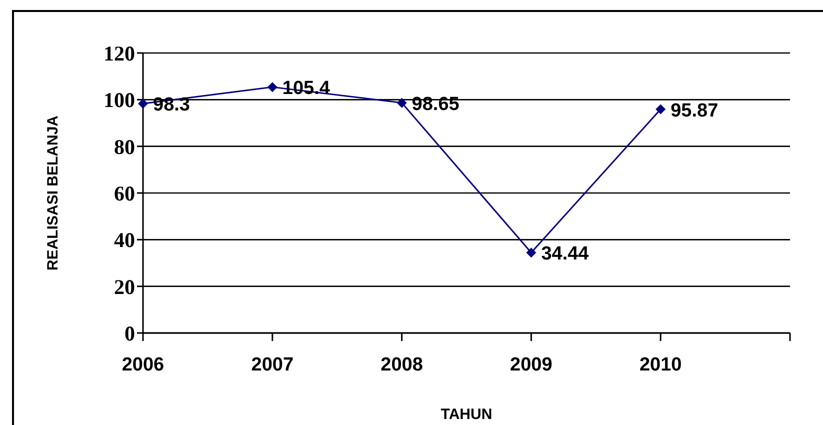  What do you see at coordinates (401, 365) in the screenshot?
I see `x-tick-label: 2008` at bounding box center [401, 365].